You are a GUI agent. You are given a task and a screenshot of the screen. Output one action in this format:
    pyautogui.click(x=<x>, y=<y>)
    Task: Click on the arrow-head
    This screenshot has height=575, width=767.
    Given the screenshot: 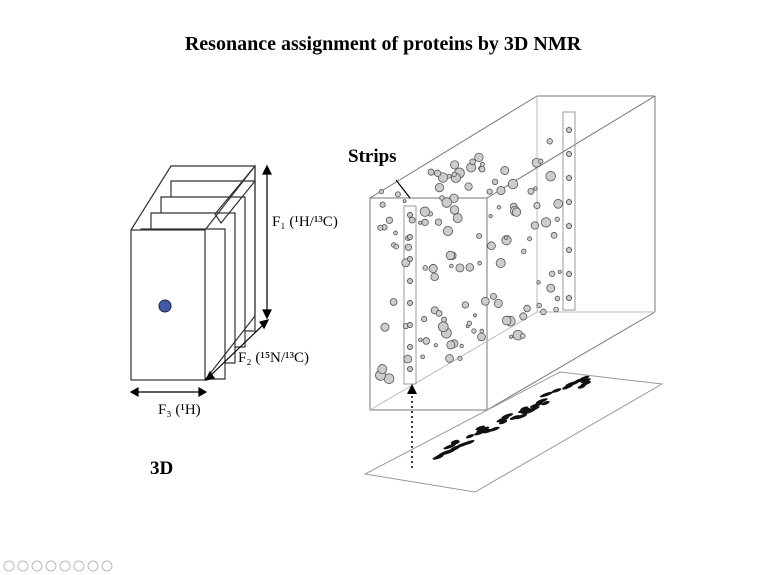 What is the action you would take?
    pyautogui.click(x=412, y=389)
    